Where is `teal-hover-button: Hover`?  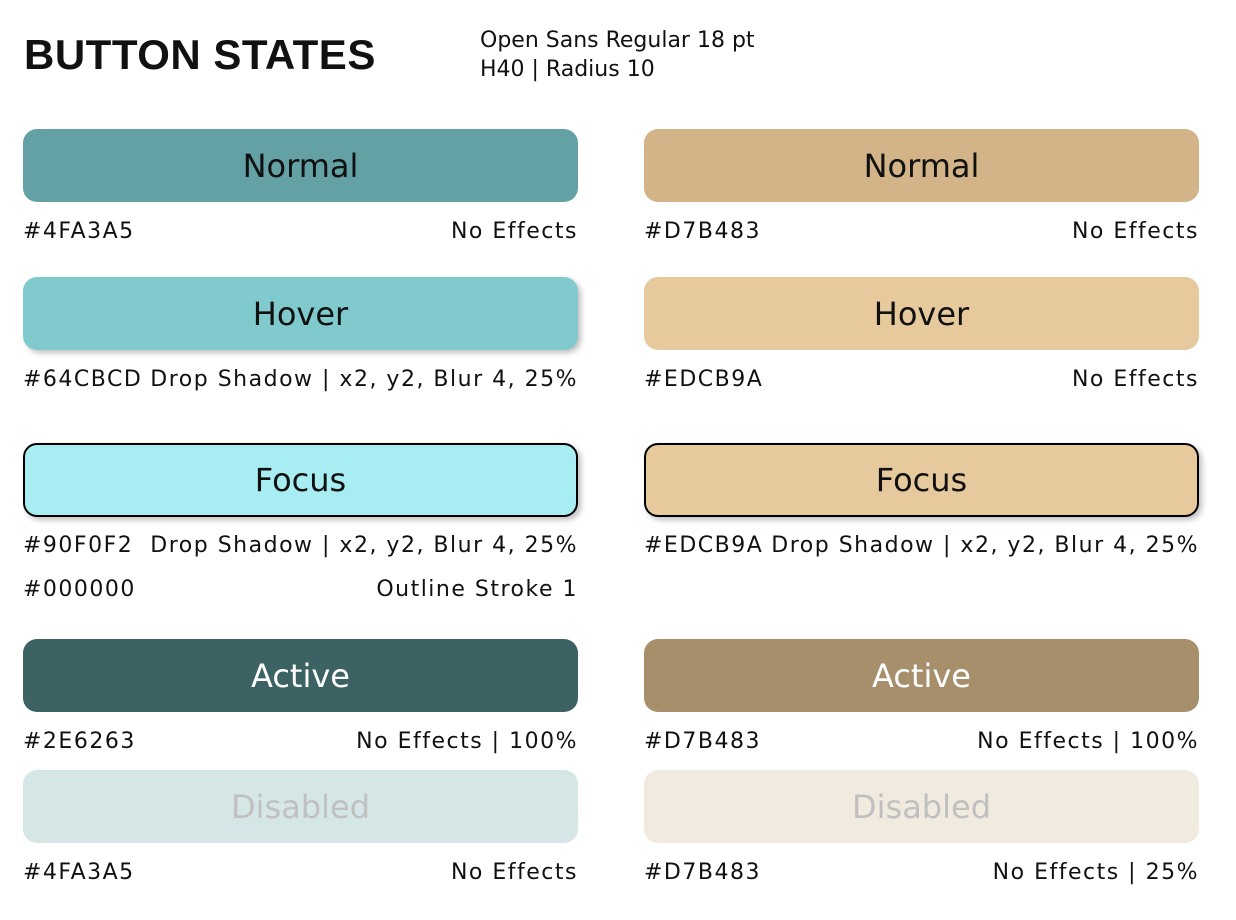 teal-hover-button: Hover is located at coordinates (300, 313).